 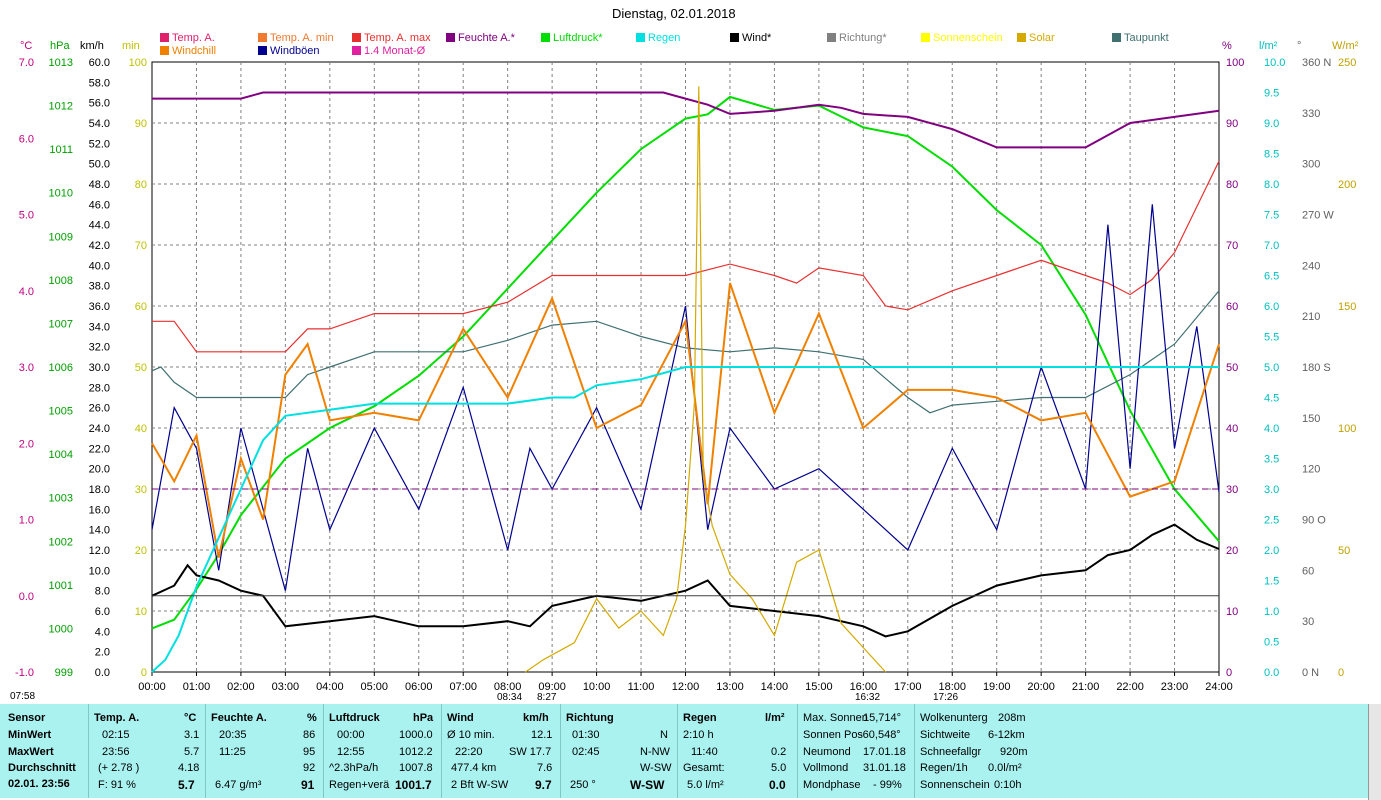 What do you see at coordinates (1374, 752) in the screenshot?
I see `vertical-scrollbar` at bounding box center [1374, 752].